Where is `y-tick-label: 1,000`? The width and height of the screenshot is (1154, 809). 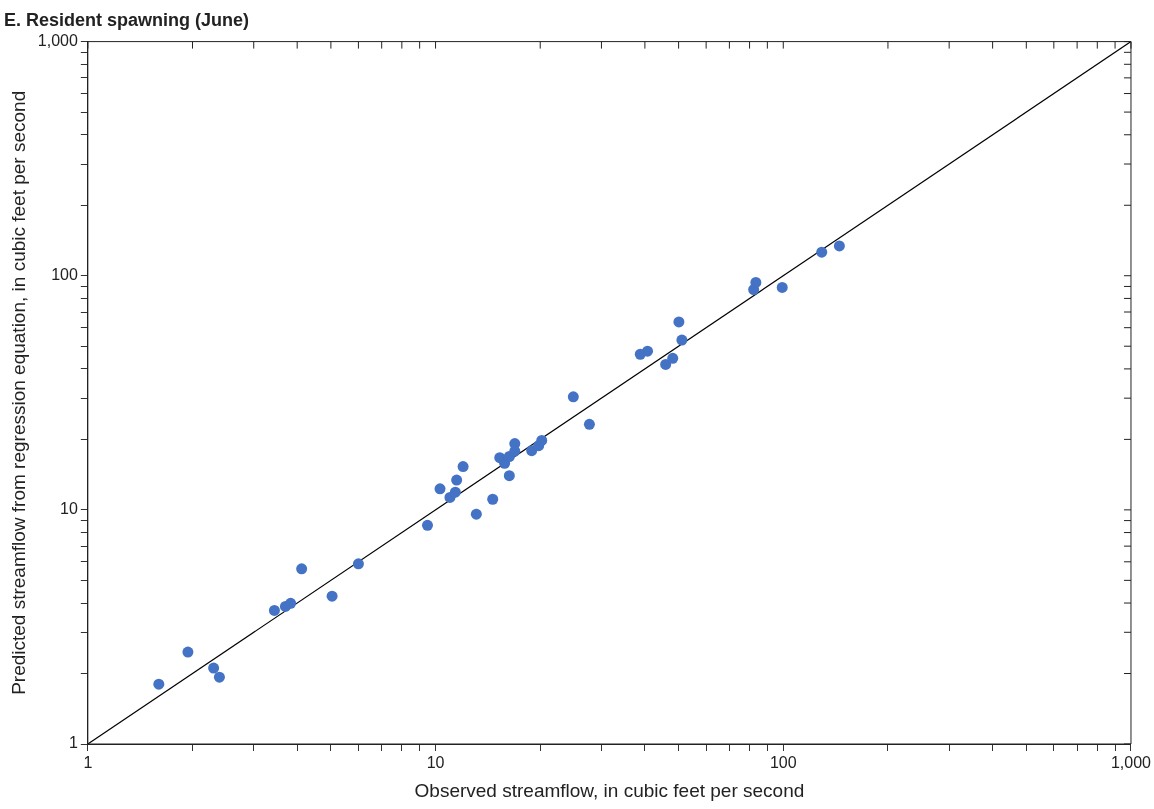 y-tick-label: 1,000 is located at coordinates (57, 41).